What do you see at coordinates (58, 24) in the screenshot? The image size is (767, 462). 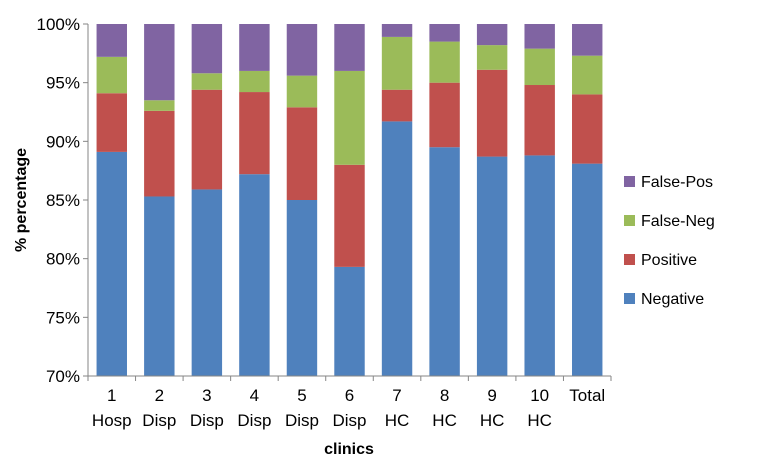 I see `y-tick-label: 100%` at bounding box center [58, 24].